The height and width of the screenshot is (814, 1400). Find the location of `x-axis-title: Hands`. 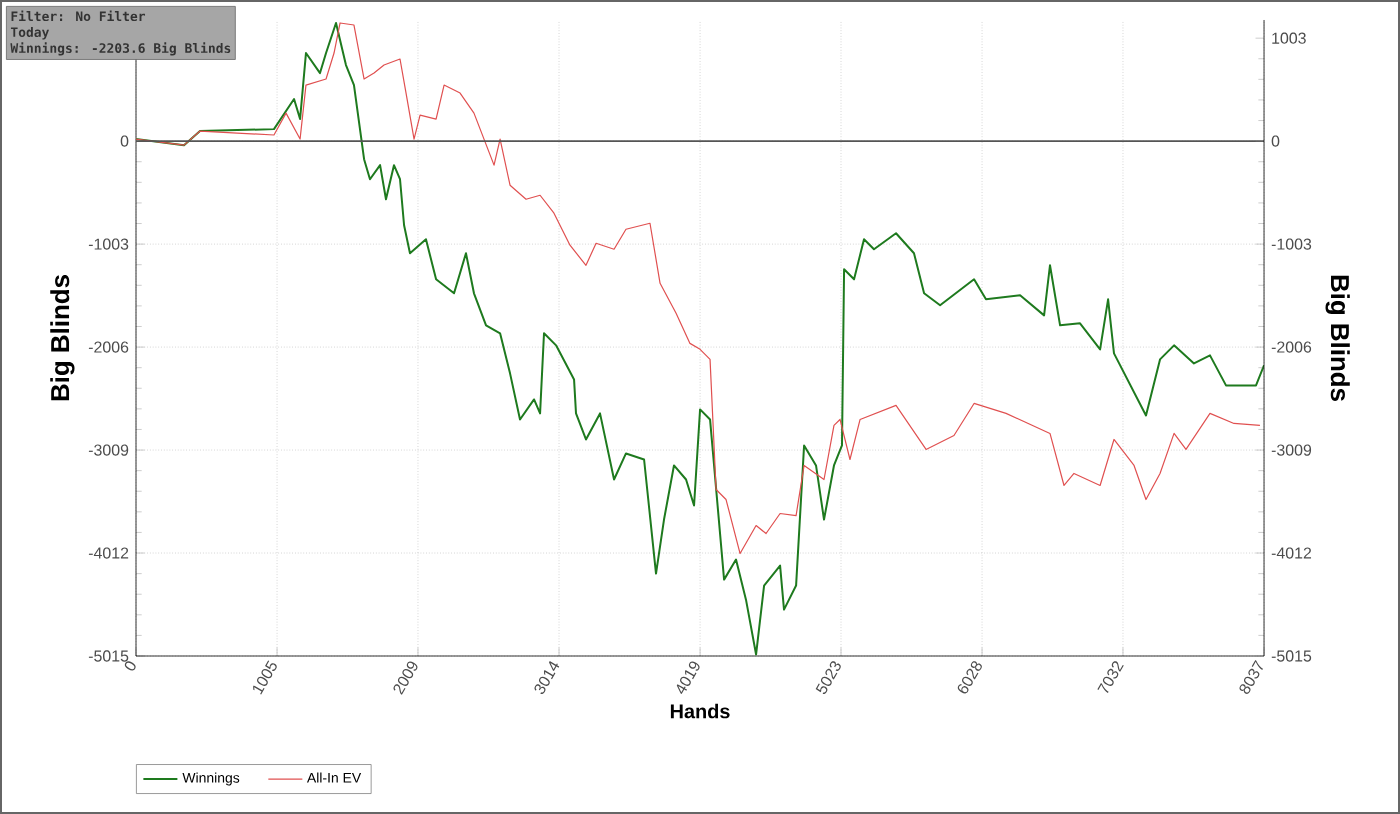

x-axis-title: Hands is located at coordinates (700, 711).